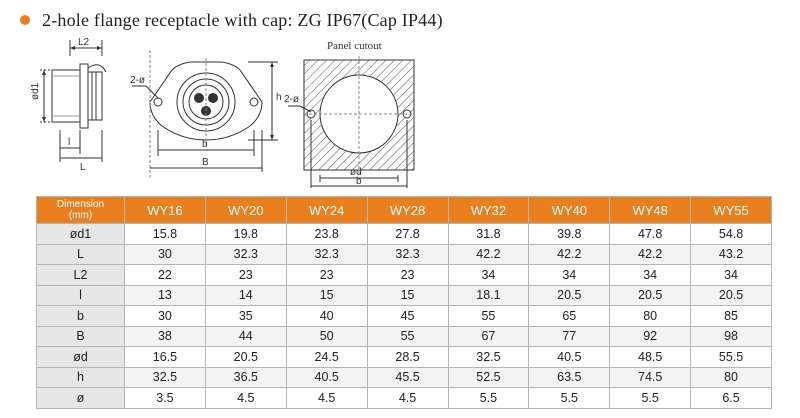  Describe the element at coordinates (35, 91) in the screenshot. I see `label-d1: ød1` at that location.